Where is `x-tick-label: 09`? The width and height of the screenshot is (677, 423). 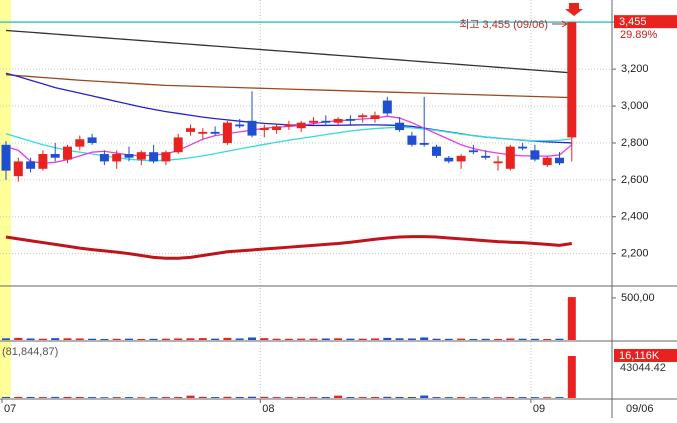
x-tick-label: 09 is located at coordinates (539, 409).